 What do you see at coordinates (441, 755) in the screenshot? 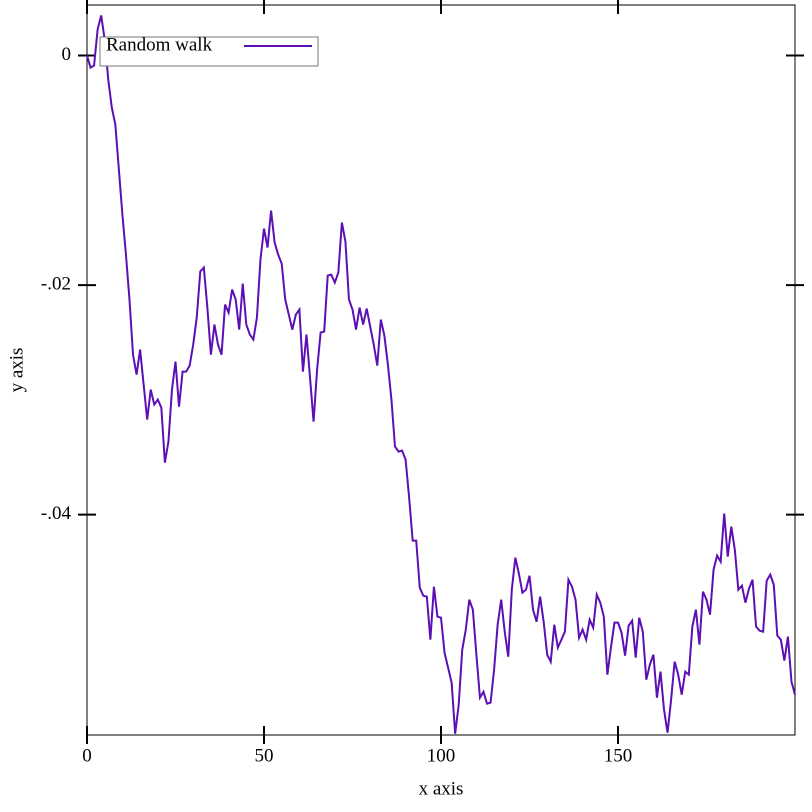
I see `x-tick-label: 100` at bounding box center [441, 755].